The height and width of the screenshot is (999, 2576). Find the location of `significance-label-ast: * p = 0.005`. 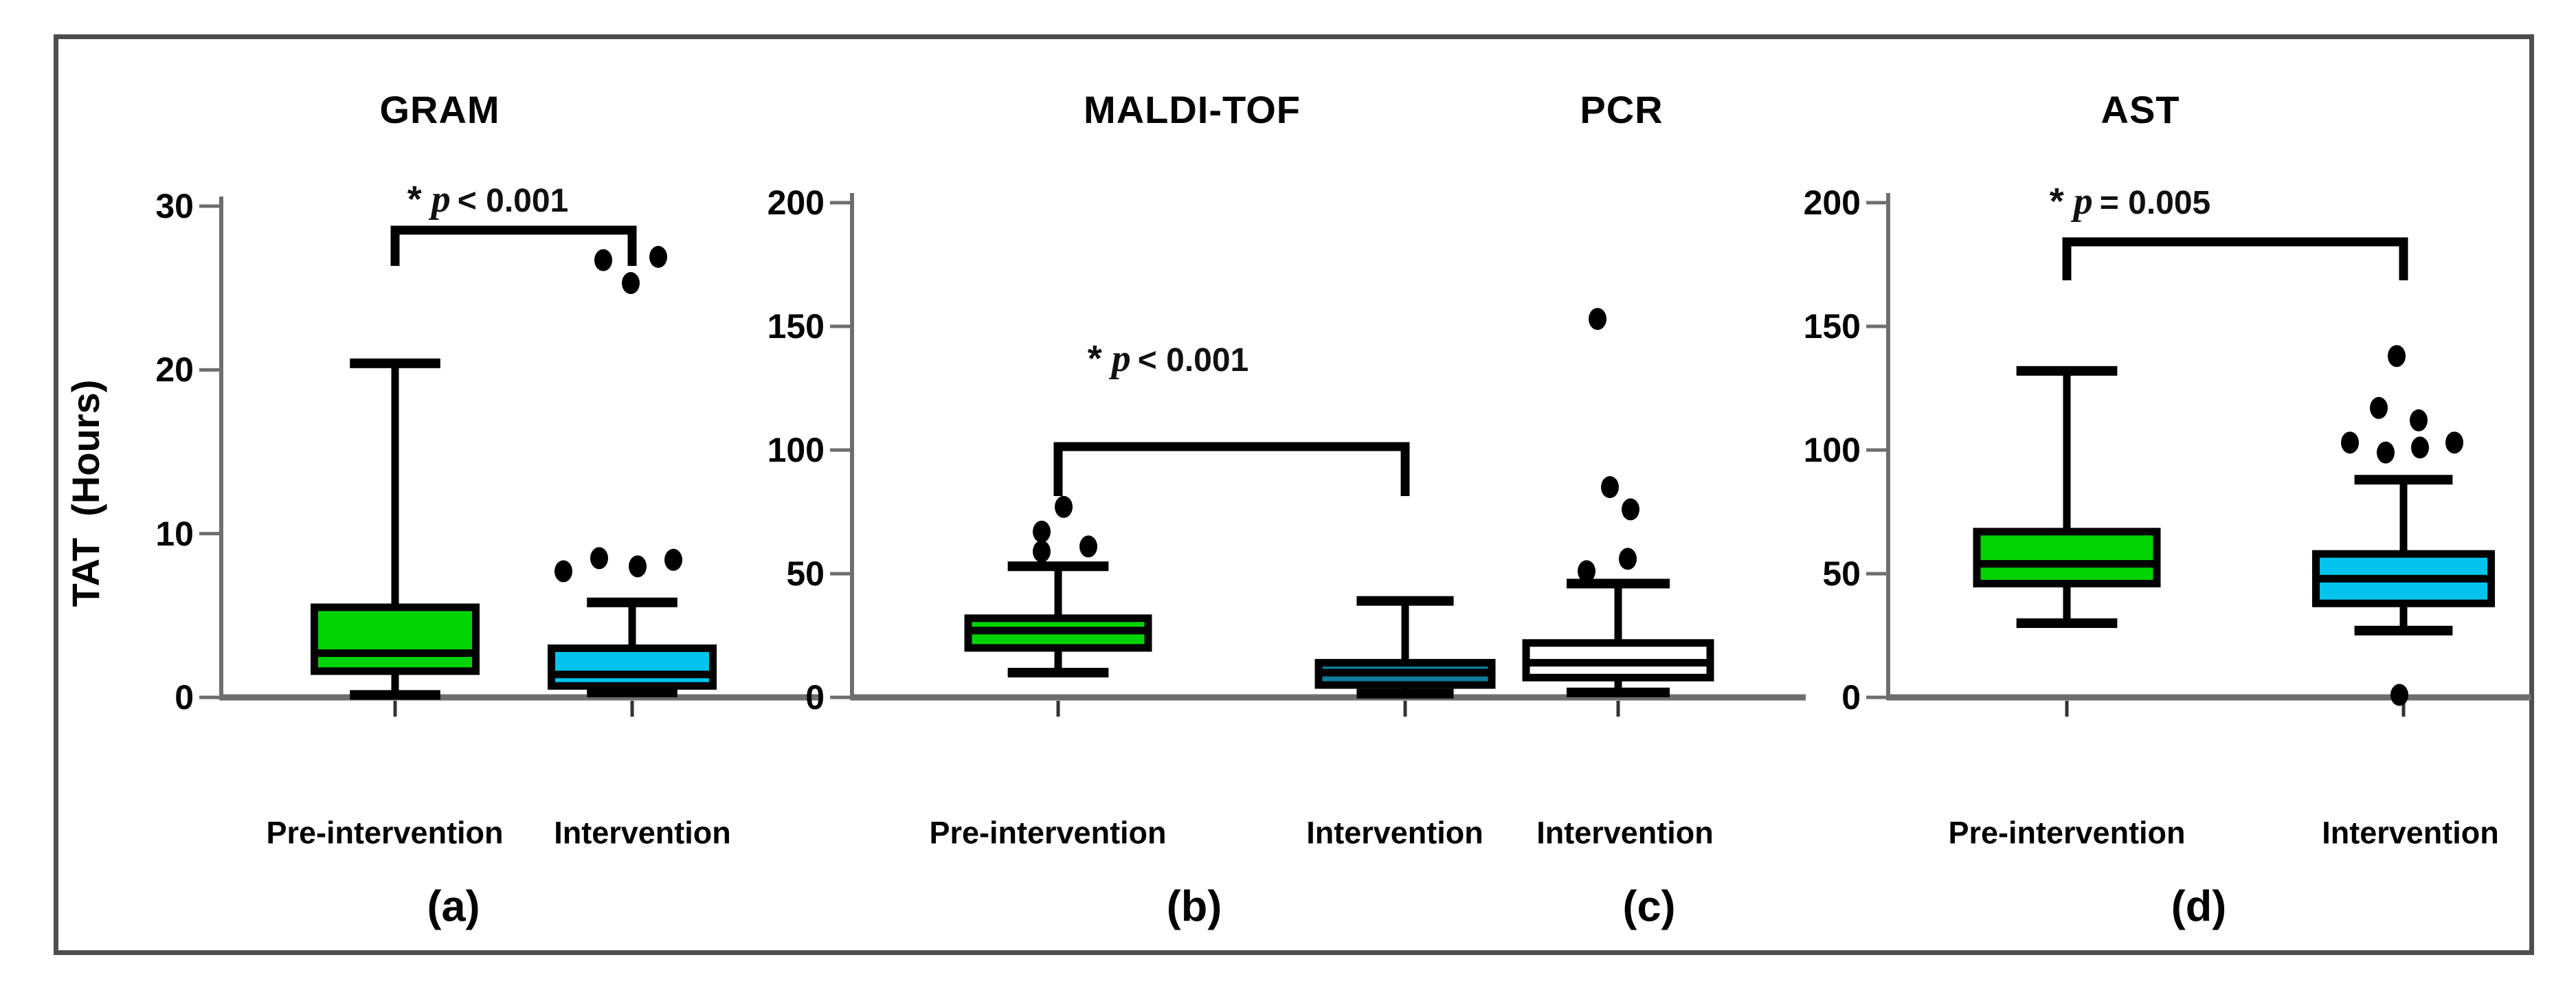

significance-label-ast: * p = 0.005 is located at coordinates (2130, 201).